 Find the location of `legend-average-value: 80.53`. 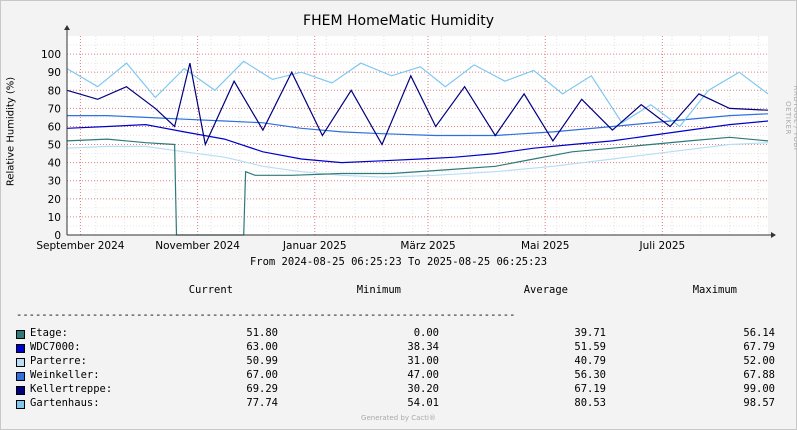

legend-average-value: 80.53 is located at coordinates (590, 403).